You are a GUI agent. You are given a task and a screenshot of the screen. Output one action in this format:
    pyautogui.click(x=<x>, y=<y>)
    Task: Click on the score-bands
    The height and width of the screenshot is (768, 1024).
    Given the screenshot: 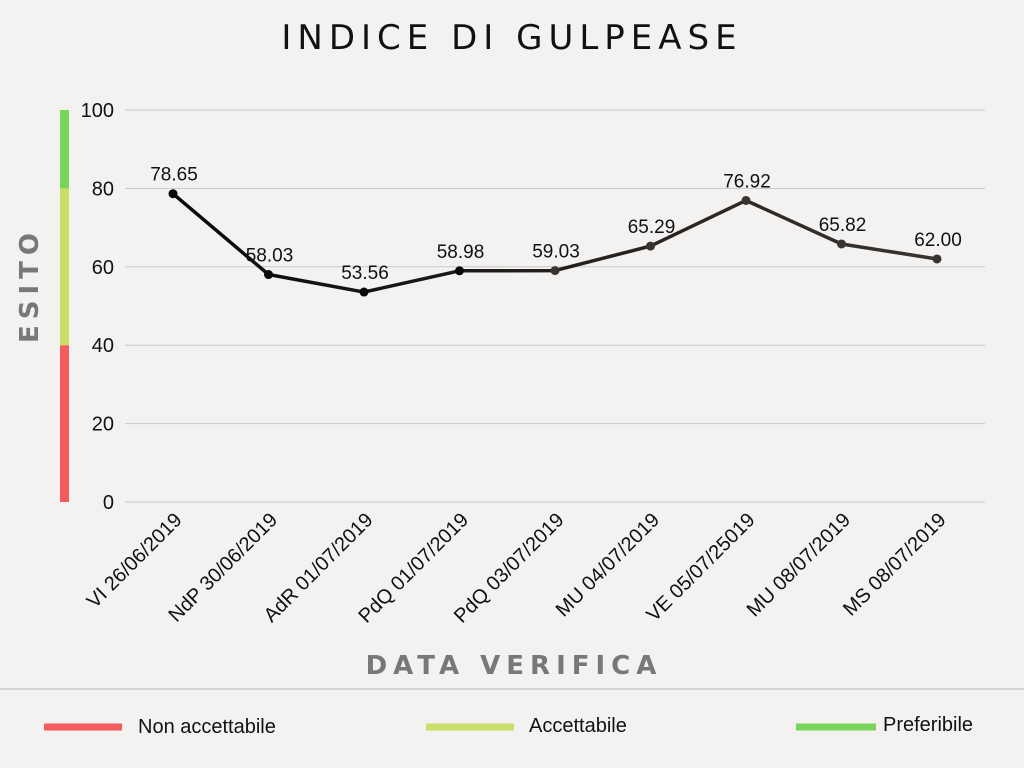 What is the action you would take?
    pyautogui.click(x=64, y=306)
    